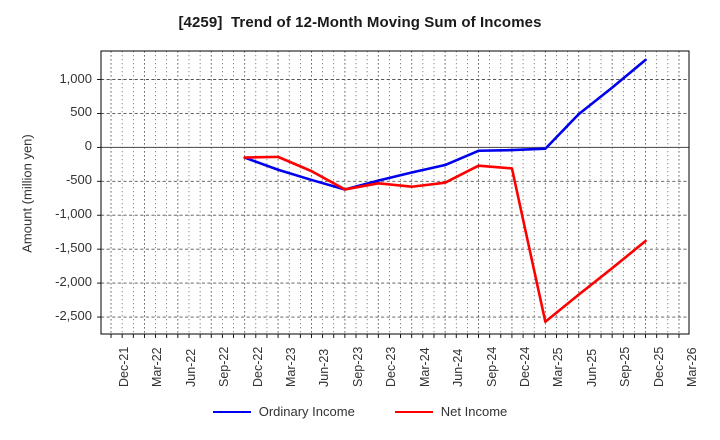 The width and height of the screenshot is (720, 440). Describe the element at coordinates (88, 146) in the screenshot. I see `y-axis-tick-label: 0` at that location.